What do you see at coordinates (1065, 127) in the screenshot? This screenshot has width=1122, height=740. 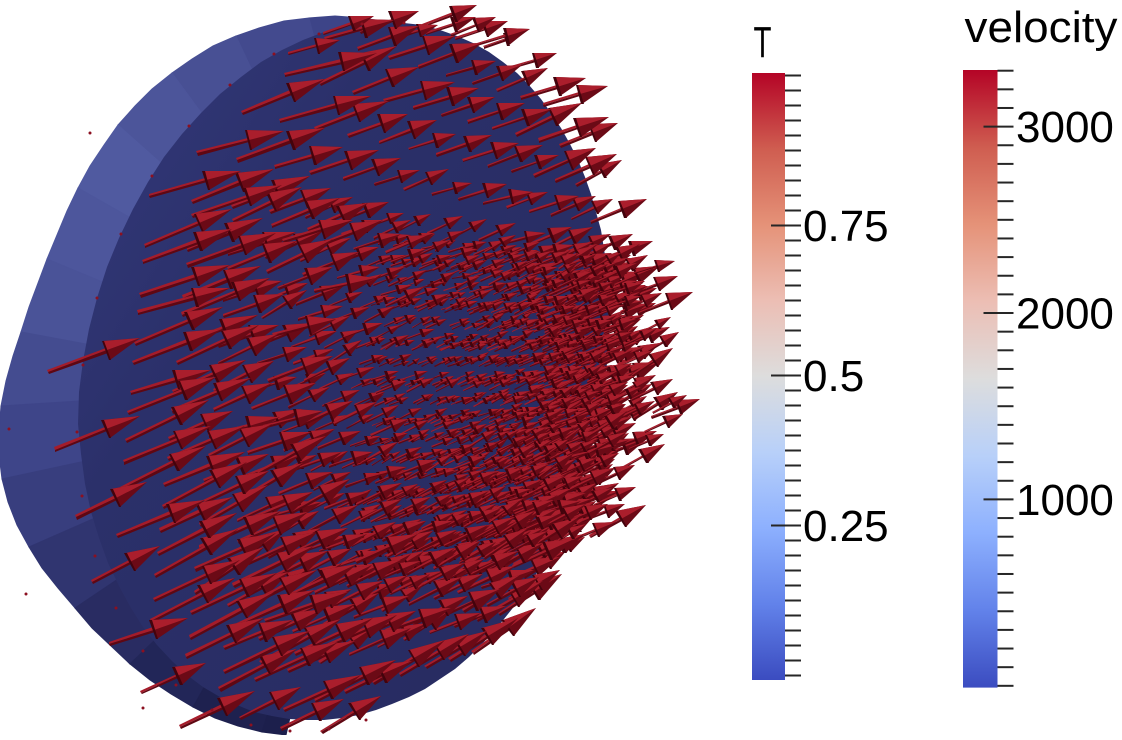 I see `svg-text: 3000` at bounding box center [1065, 127].